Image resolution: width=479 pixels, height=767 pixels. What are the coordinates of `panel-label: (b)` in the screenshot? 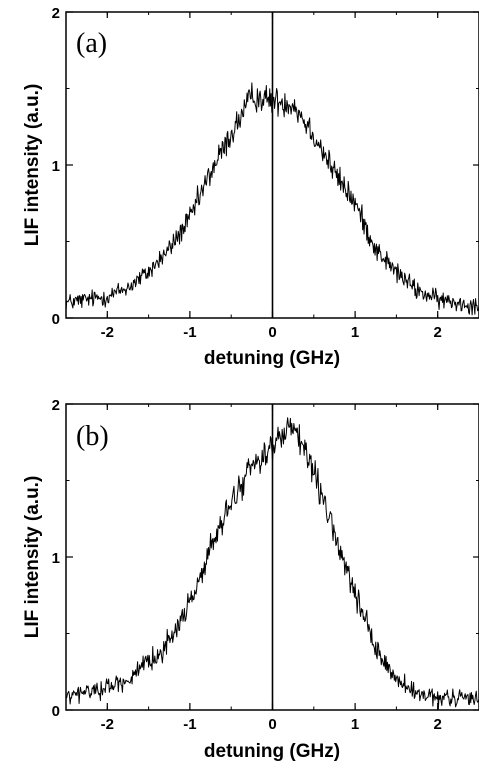 It's located at (92, 436).